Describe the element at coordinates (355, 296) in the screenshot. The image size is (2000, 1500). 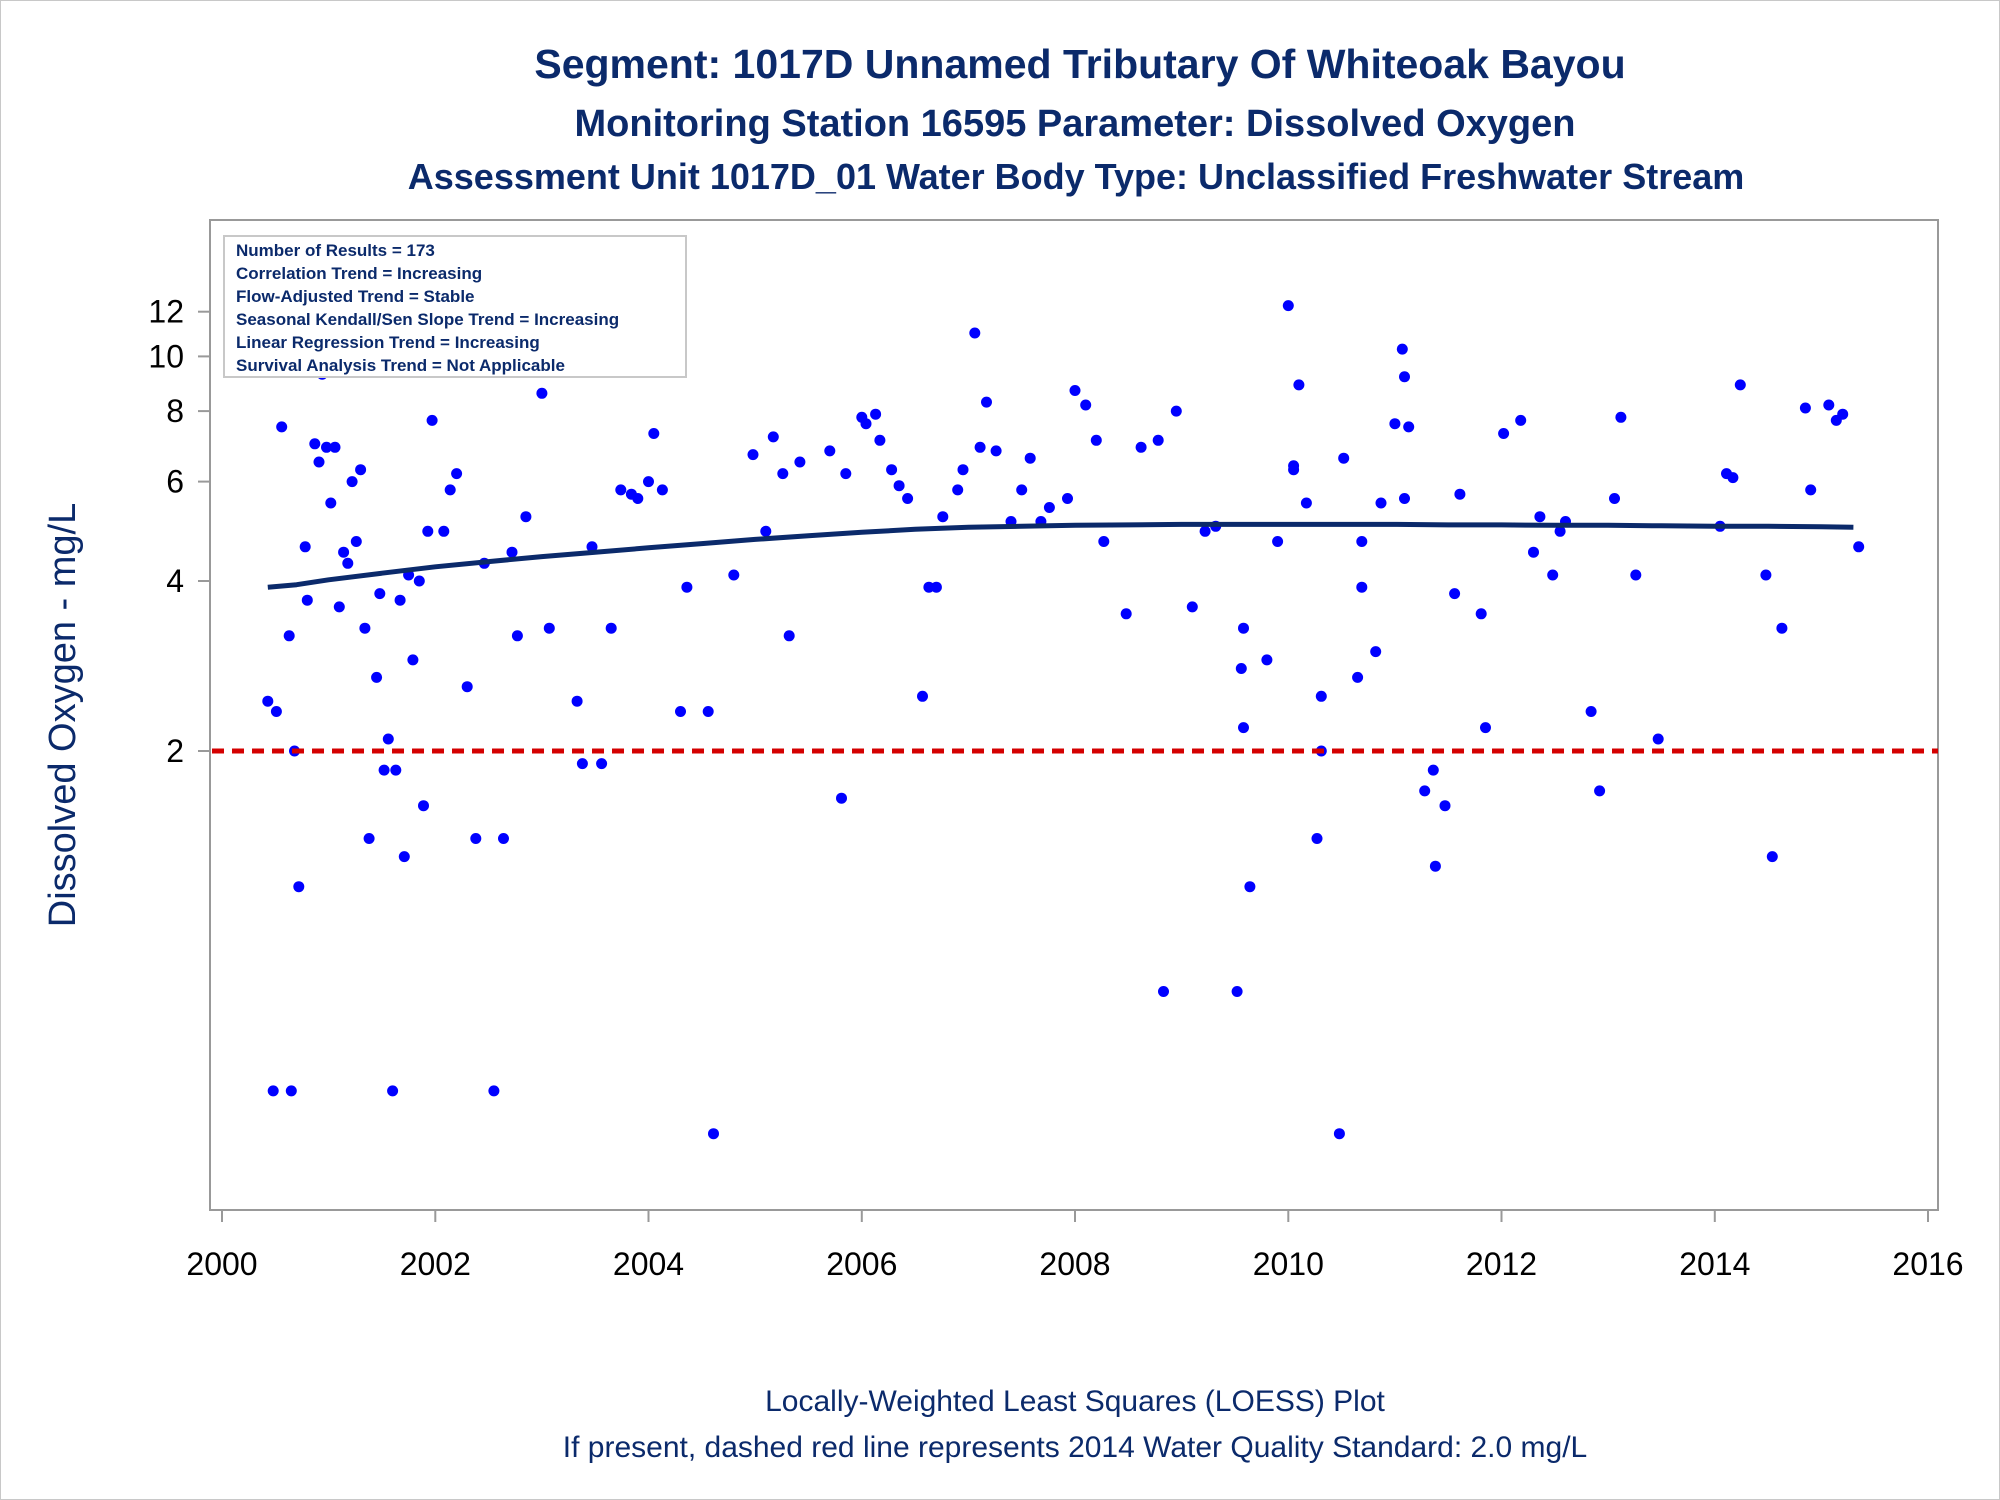
I see `stats-line-3: Flow-Adjusted Trend = Stable` at that location.